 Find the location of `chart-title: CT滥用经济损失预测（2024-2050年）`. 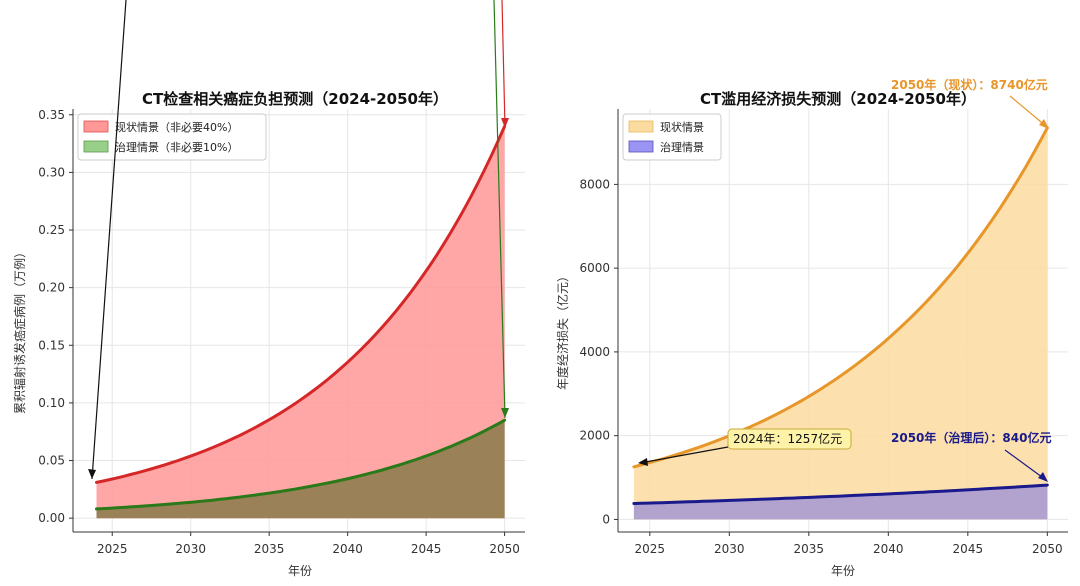

chart-title: CT滥用经济损失预测（2024-2050年） is located at coordinates (838, 99).